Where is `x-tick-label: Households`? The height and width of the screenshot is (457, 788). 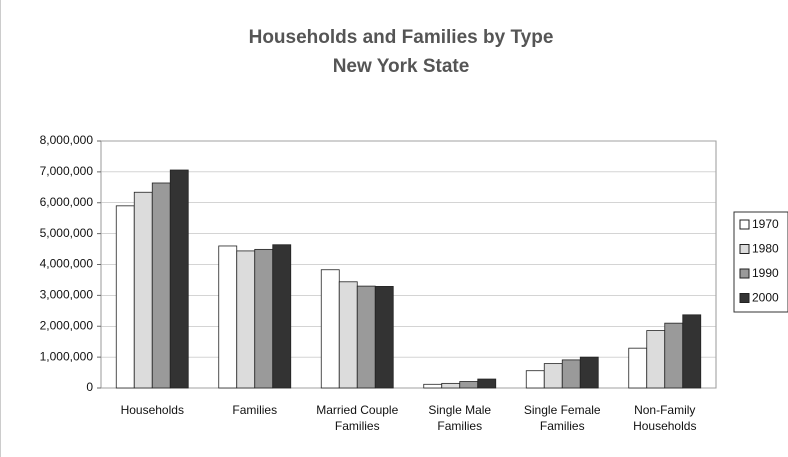
x-tick-label: Households is located at coordinates (152, 410).